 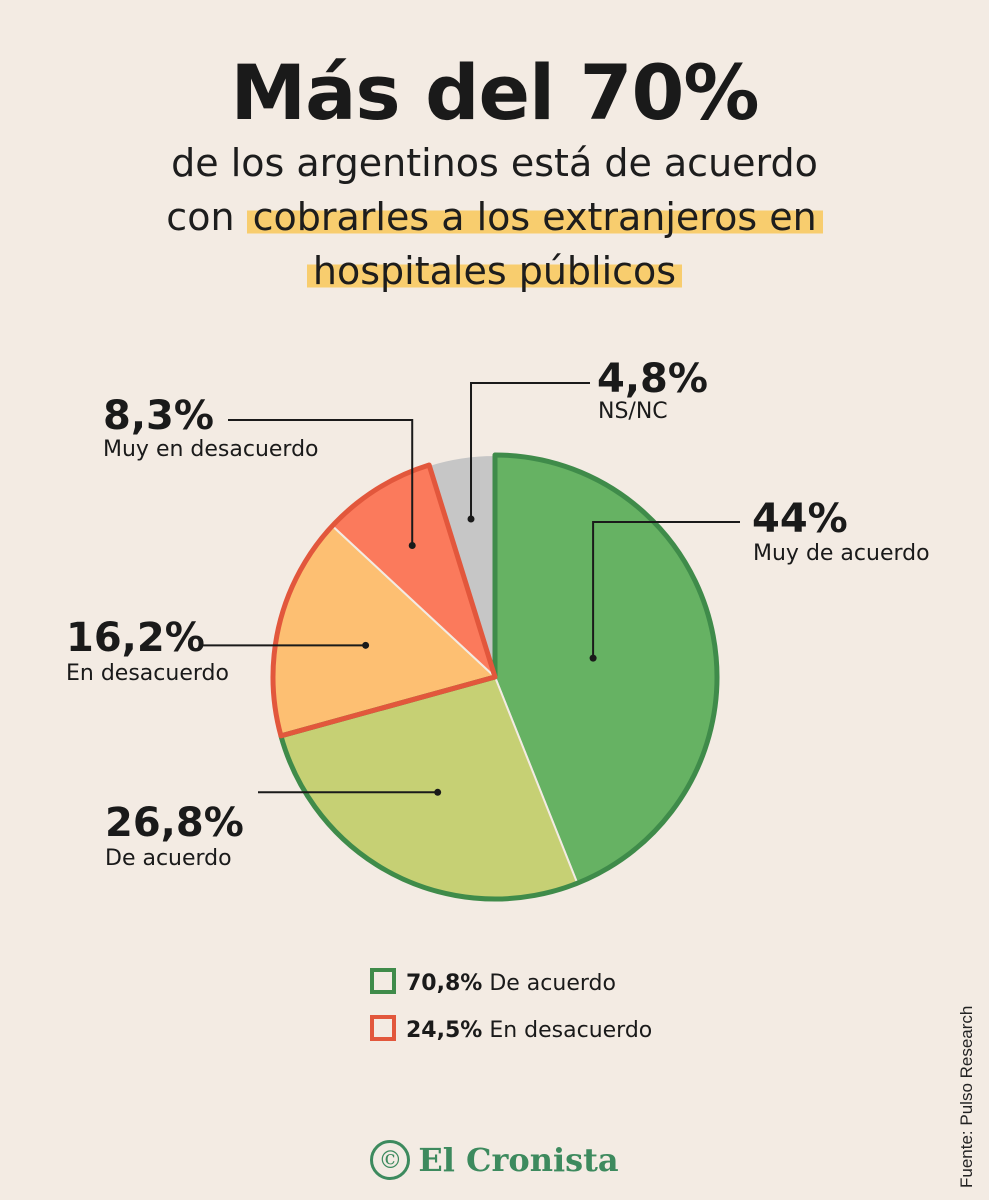 I want to click on legend-swatch-disagree, so click(x=383, y=1028).